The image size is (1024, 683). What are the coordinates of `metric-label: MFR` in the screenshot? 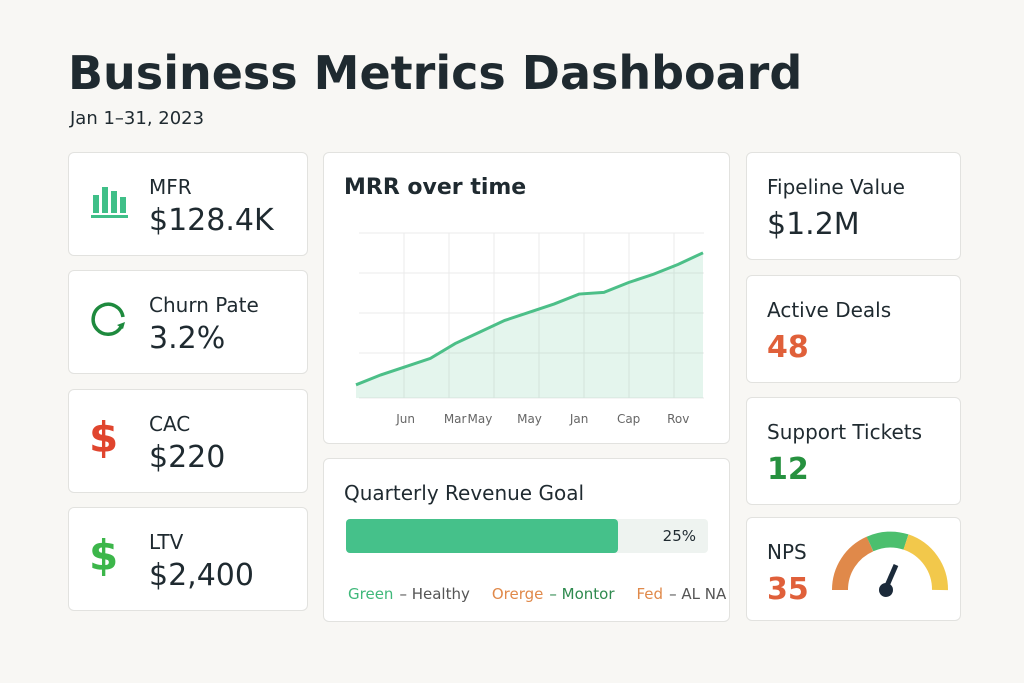 It's located at (170, 187).